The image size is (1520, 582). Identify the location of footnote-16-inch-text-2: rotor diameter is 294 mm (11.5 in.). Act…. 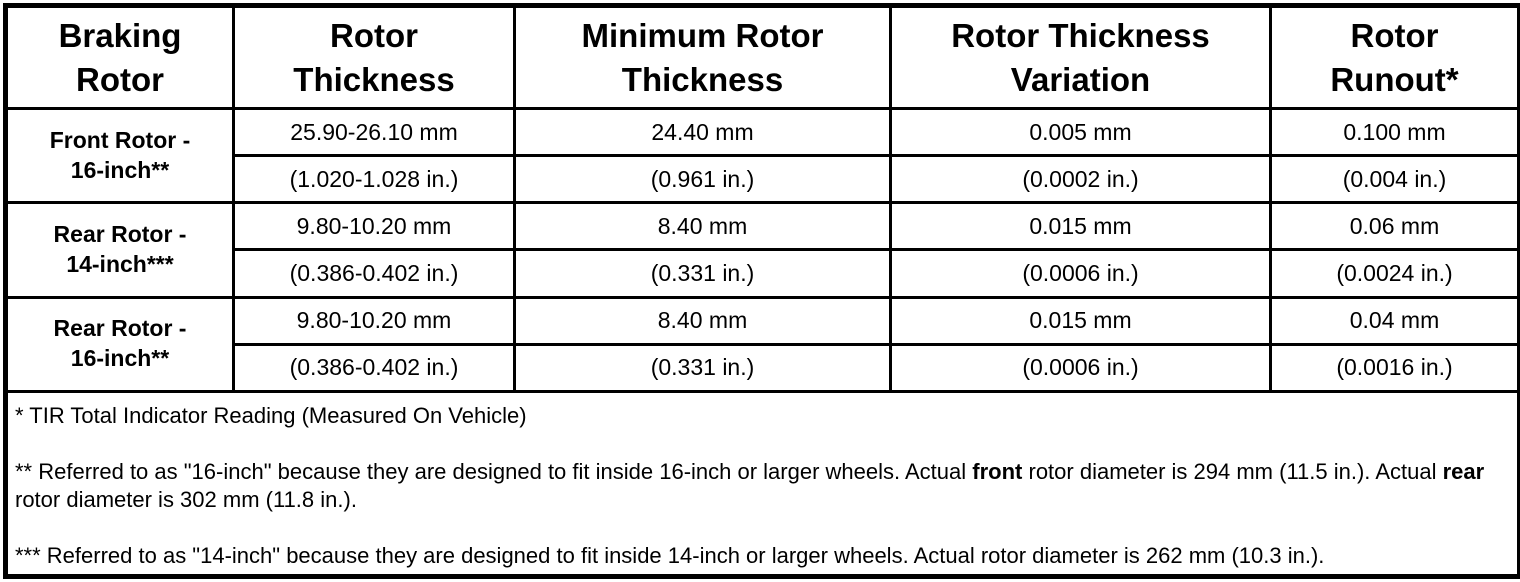
(1232, 471).